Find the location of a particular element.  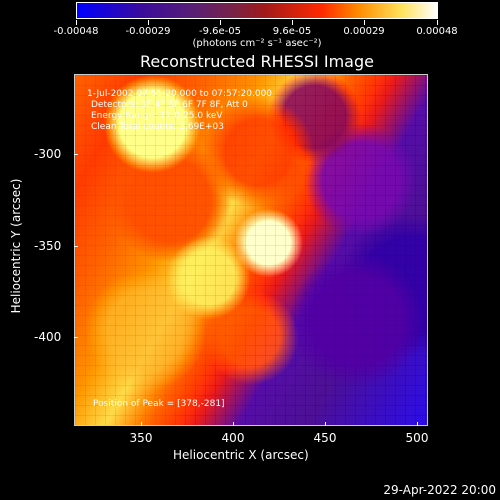

energy-range: Energy Range: 12.0-25.0 keV is located at coordinates (157, 116).